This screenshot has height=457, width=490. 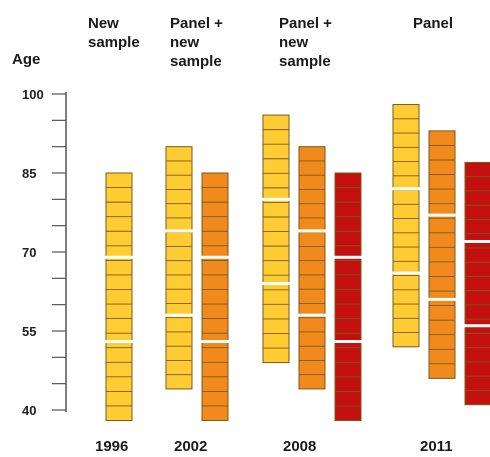 I want to click on year-label-1996: 1996, so click(x=112, y=446).